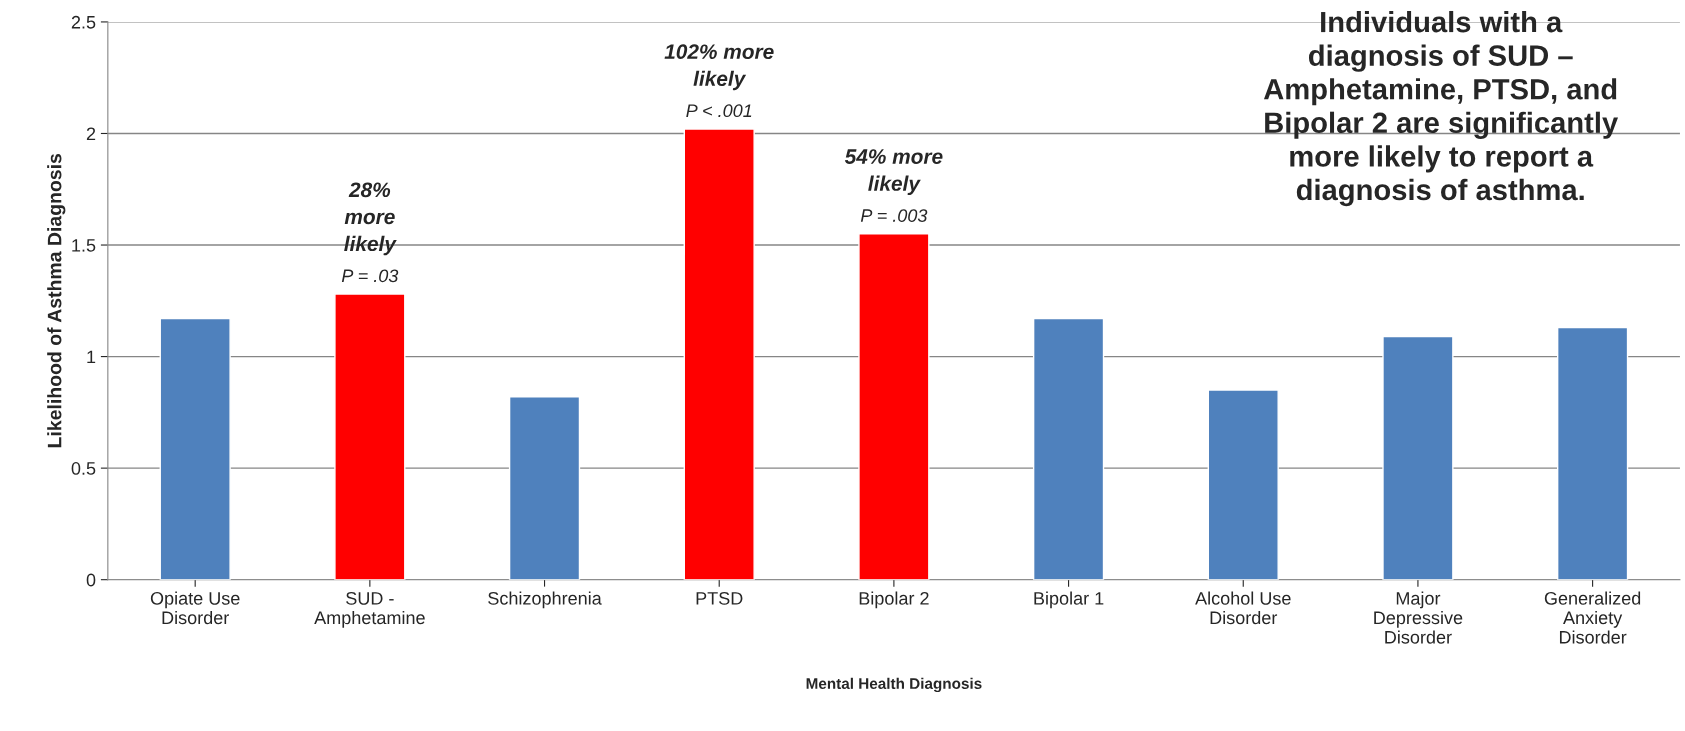  Describe the element at coordinates (1243, 608) in the screenshot. I see `x-tick-label: Alcohol Use Disorder` at that location.